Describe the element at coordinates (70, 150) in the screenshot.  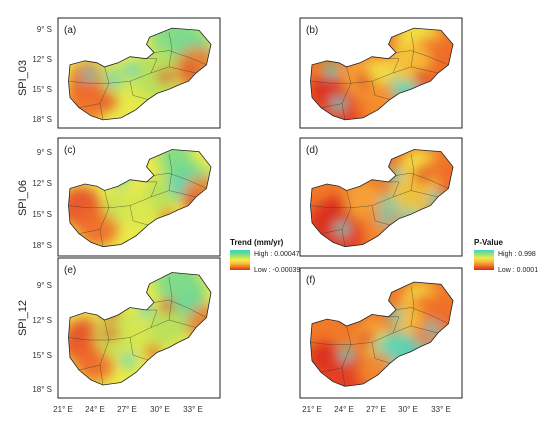
I see `panel-label-c: (c)` at that location.